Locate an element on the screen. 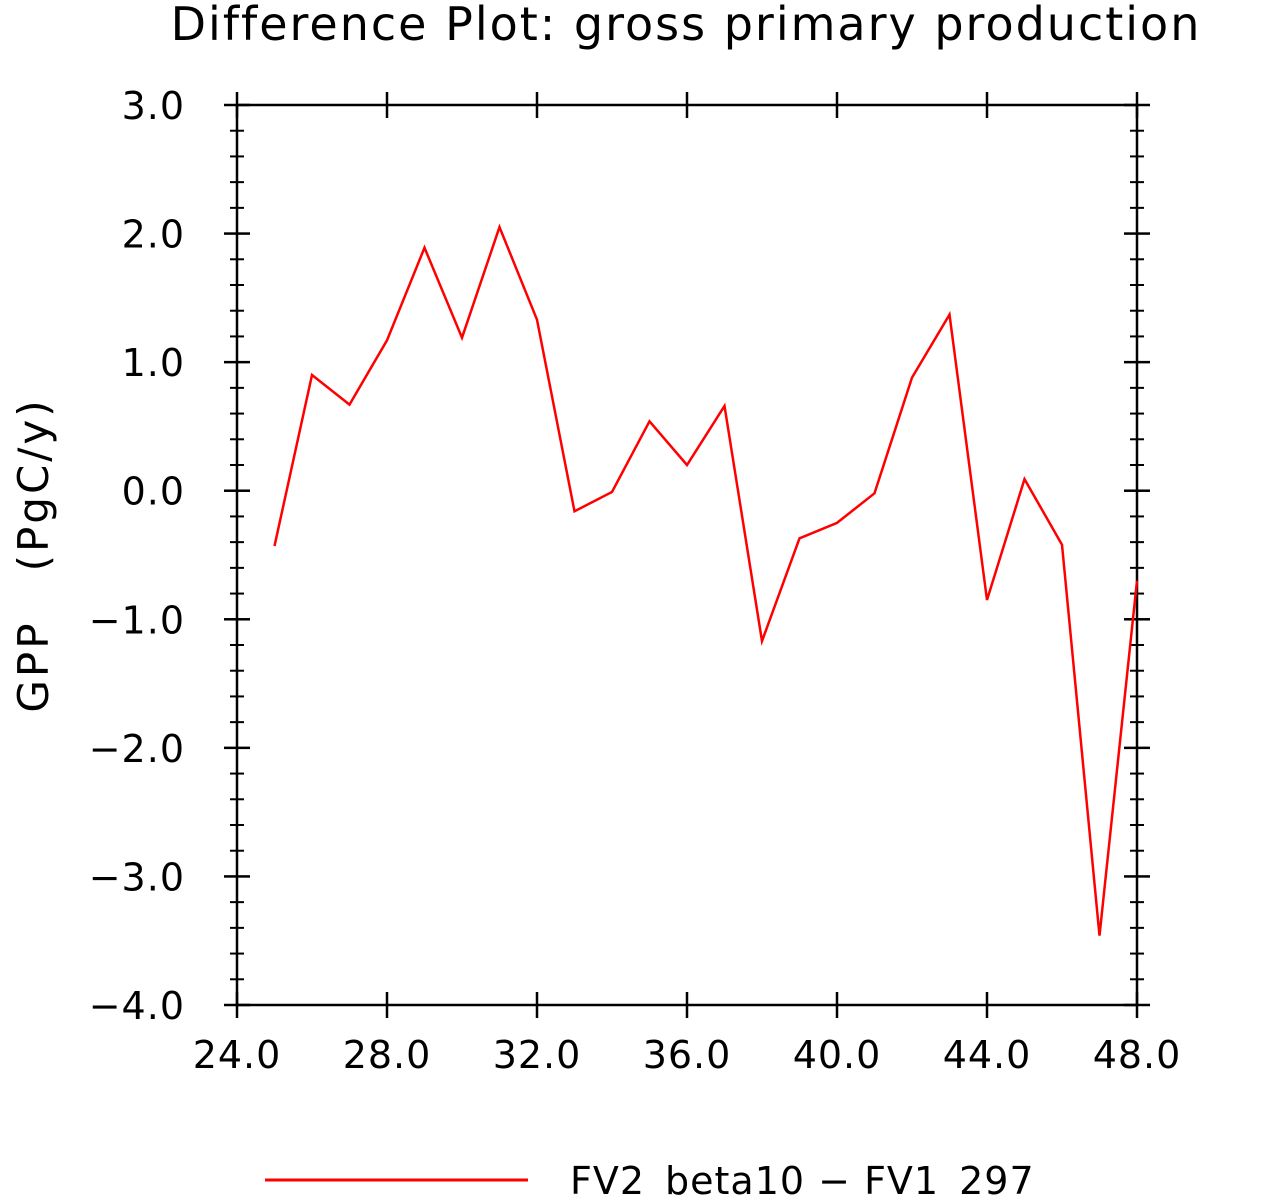 This screenshot has width=1269, height=1200. y-tick-label: −1.0 is located at coordinates (137, 620).